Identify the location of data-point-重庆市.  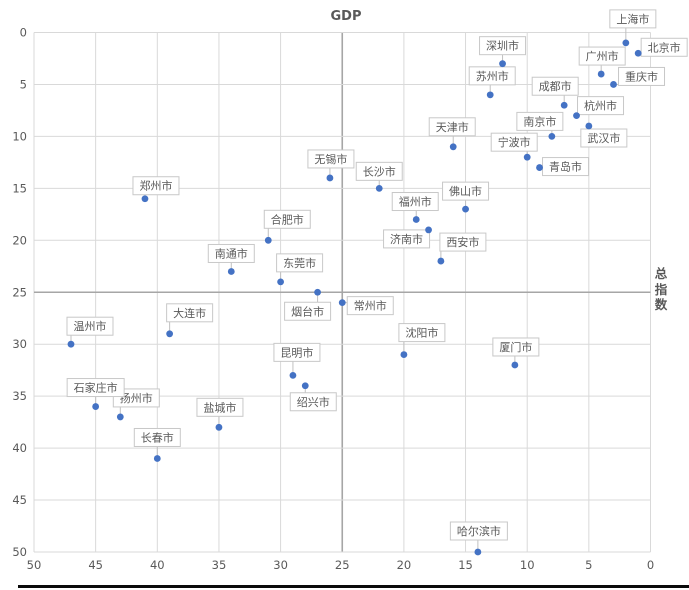
(613, 84).